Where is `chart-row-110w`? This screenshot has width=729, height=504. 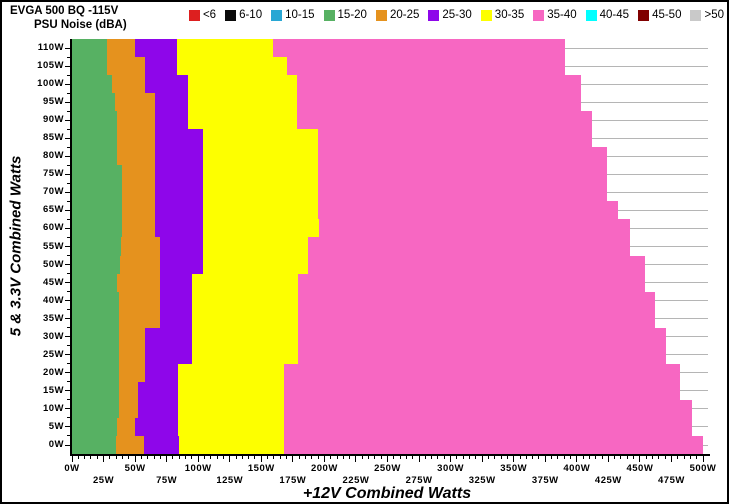 chart-row-110w is located at coordinates (390, 48).